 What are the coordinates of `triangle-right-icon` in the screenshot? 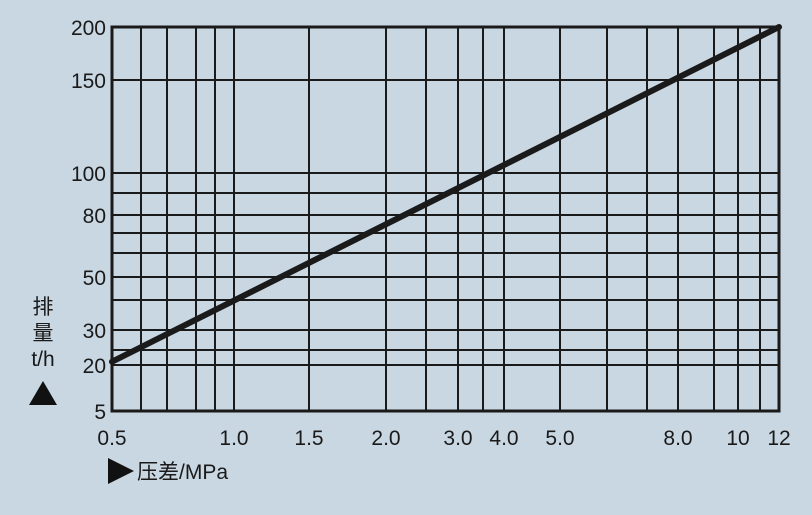 It's located at (121, 471).